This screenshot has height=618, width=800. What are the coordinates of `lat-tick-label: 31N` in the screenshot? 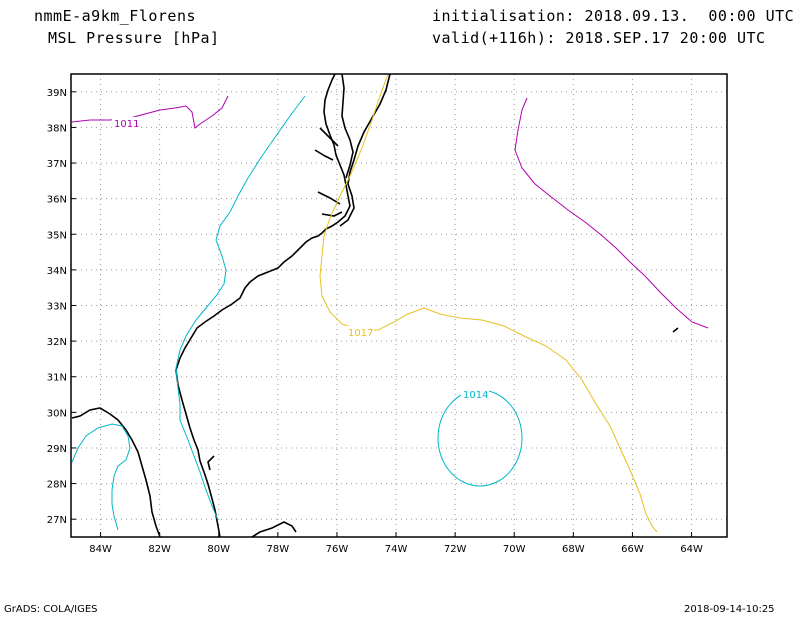 It's located at (57, 378).